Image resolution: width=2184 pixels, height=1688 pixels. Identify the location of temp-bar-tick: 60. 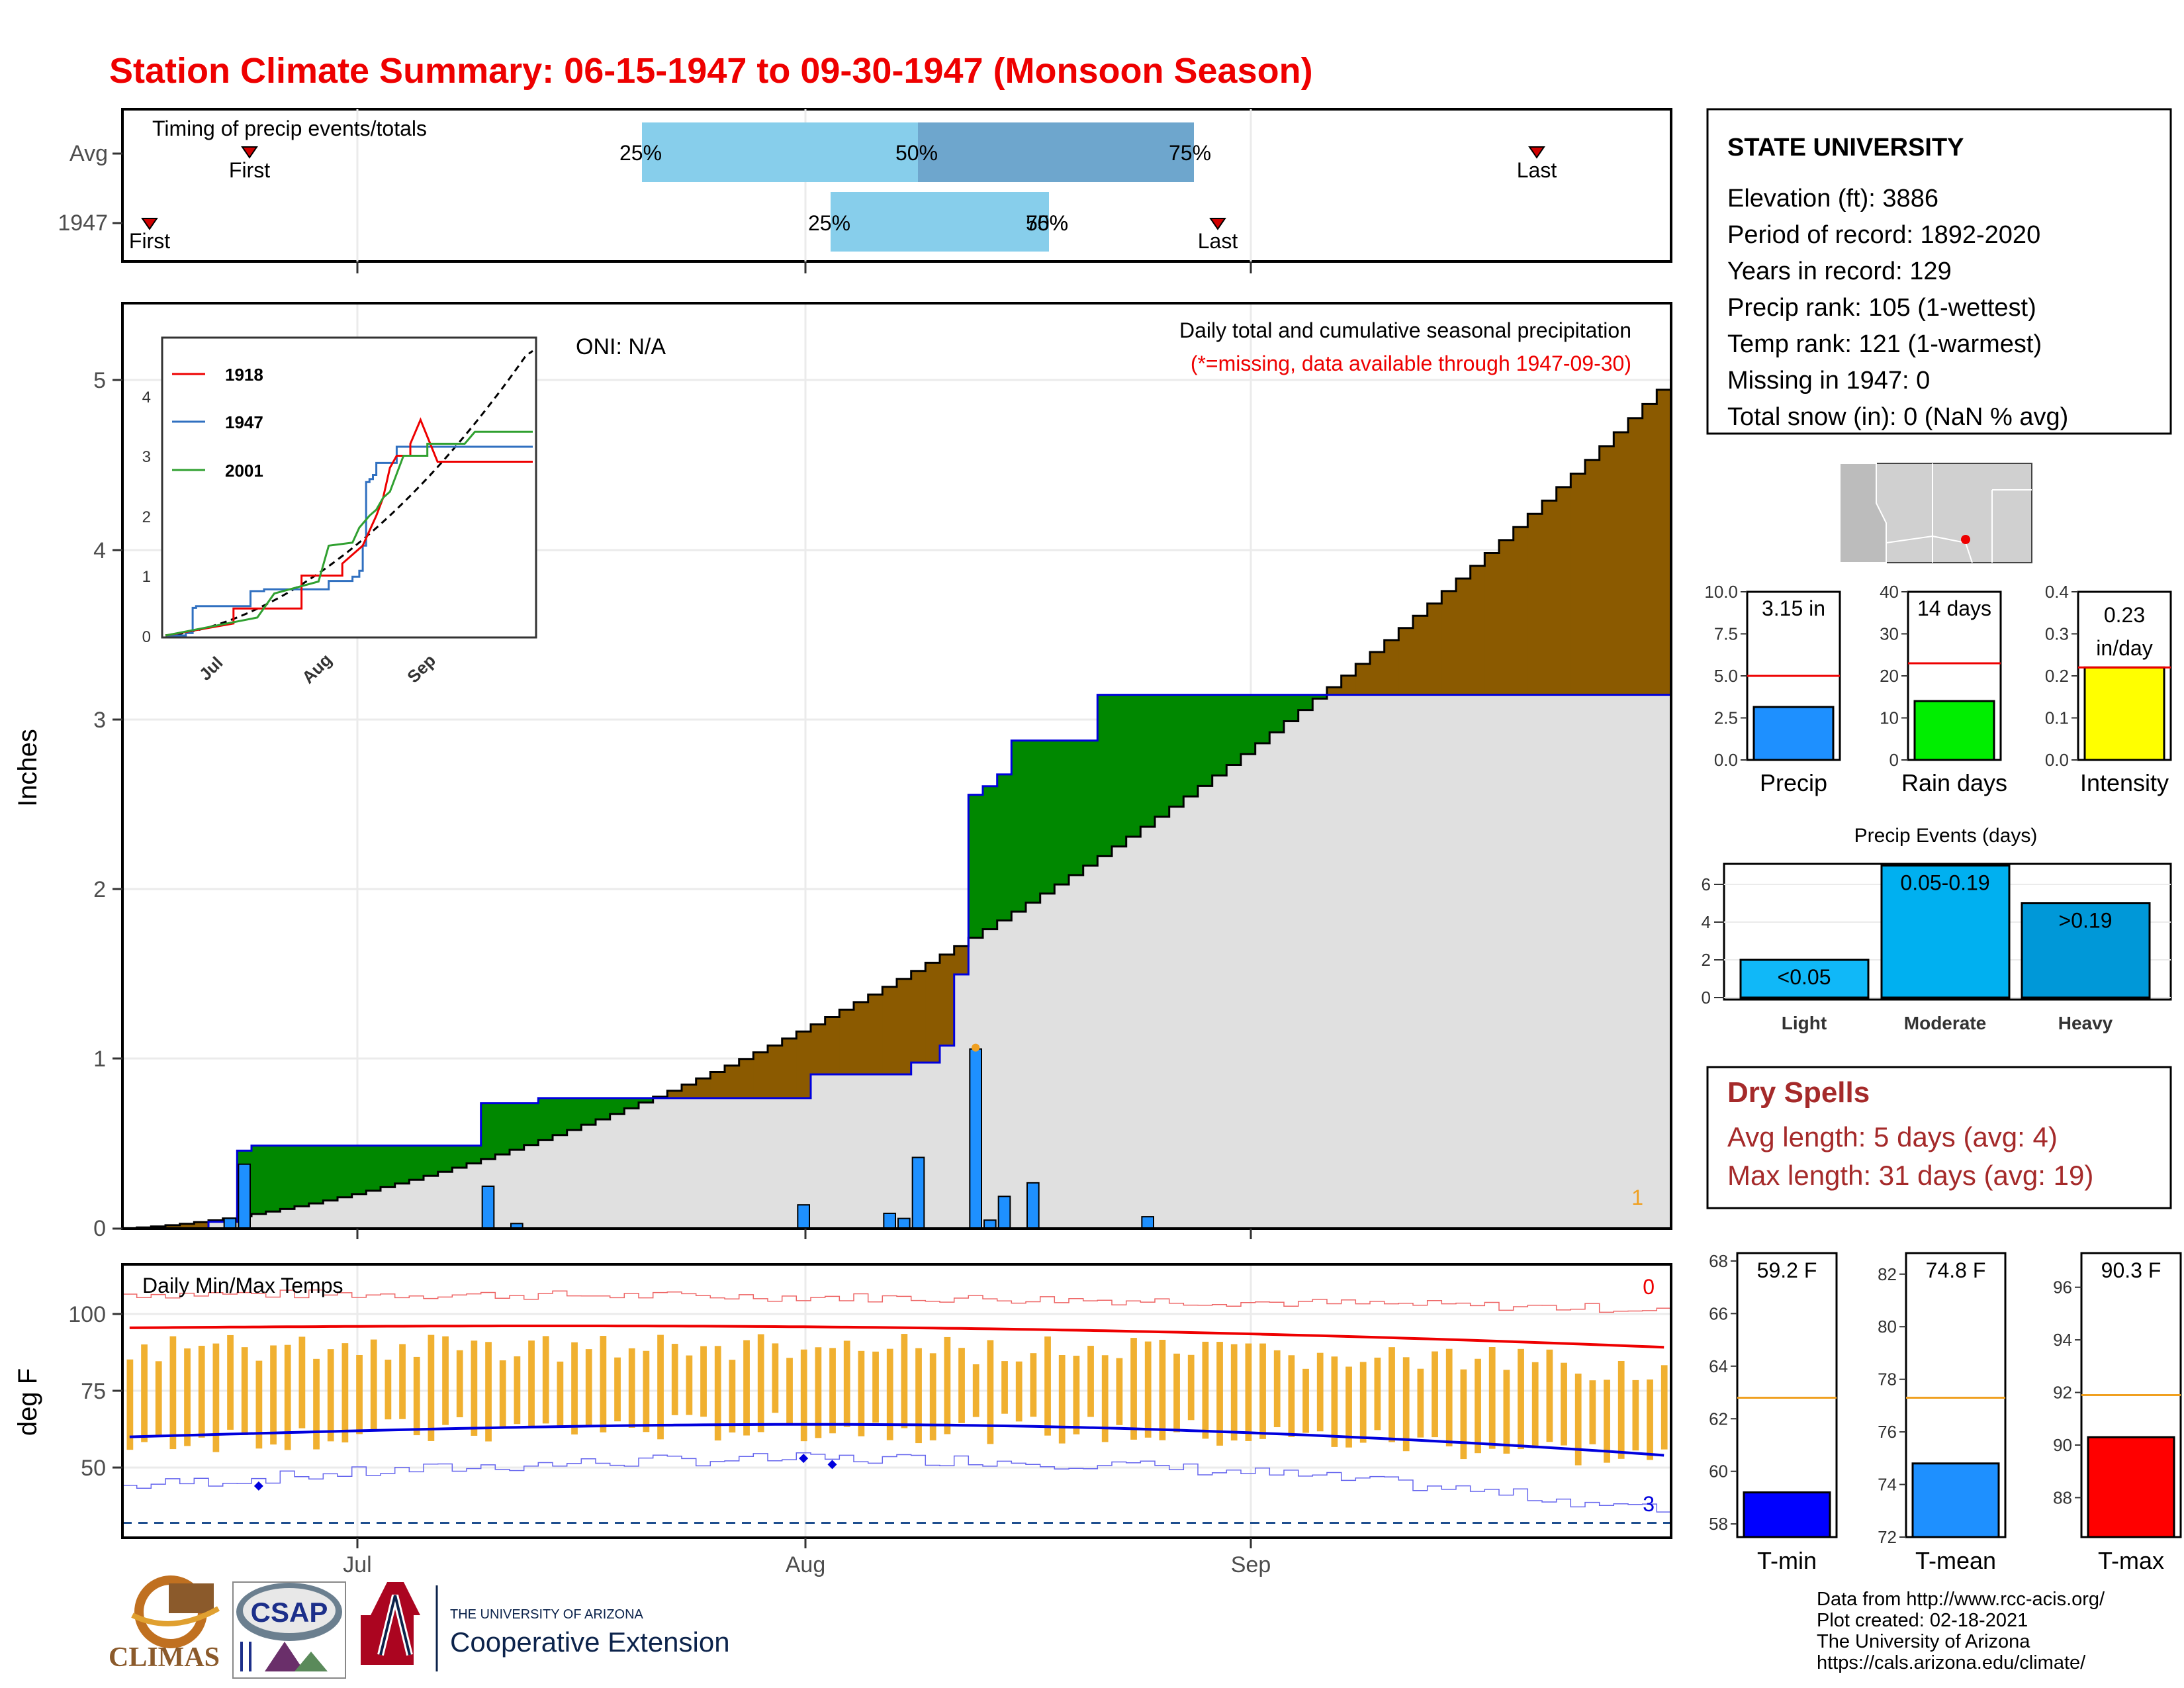
(1718, 1471).